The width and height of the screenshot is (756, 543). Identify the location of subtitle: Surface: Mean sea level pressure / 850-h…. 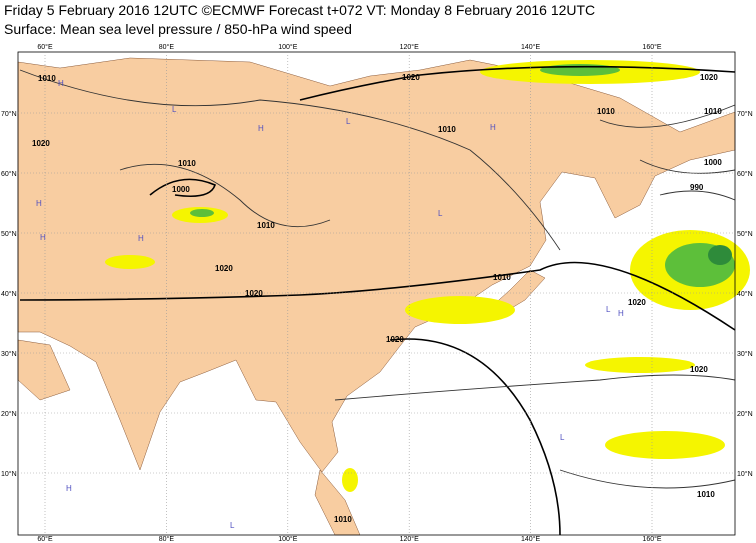
(178, 29).